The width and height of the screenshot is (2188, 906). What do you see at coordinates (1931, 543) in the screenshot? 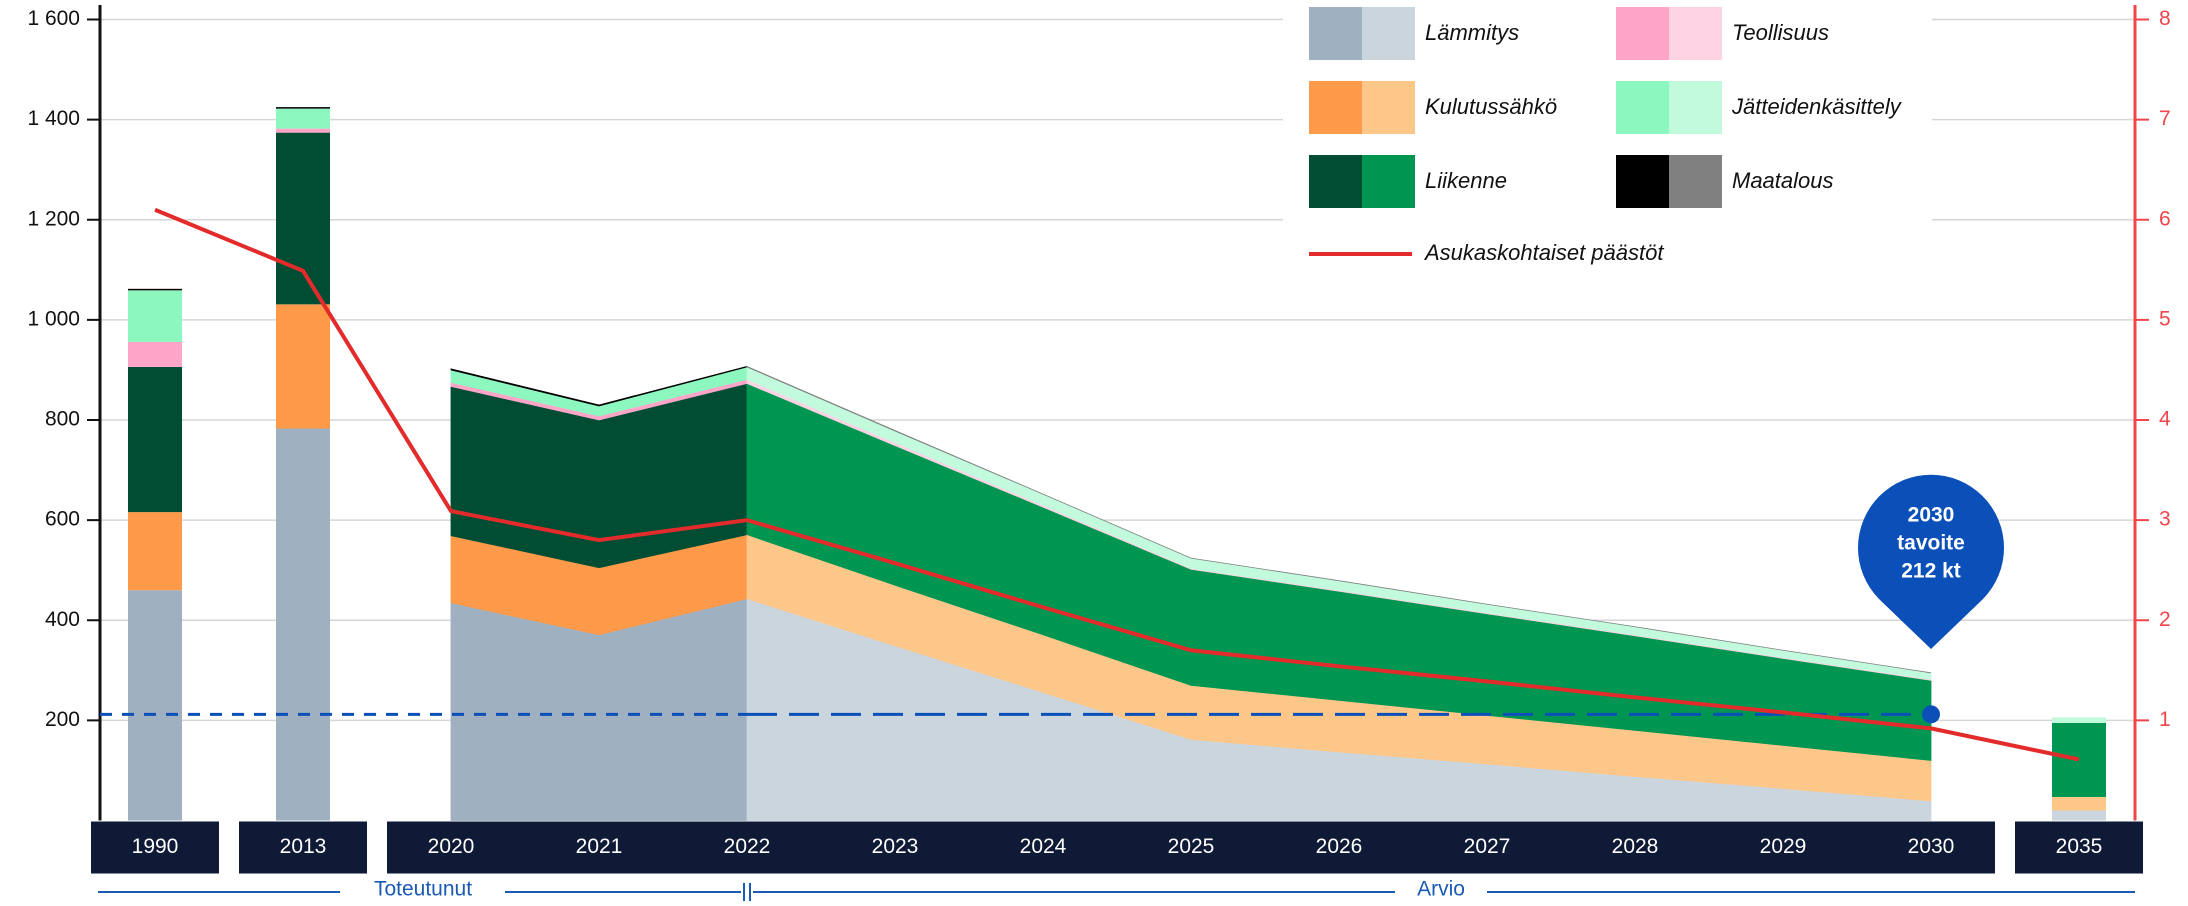
I see `target-label: tavoite` at bounding box center [1931, 543].